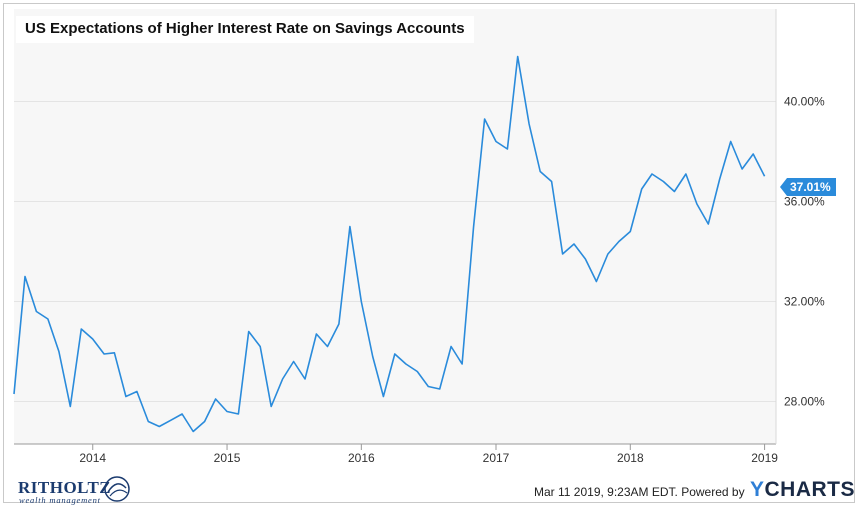 The height and width of the screenshot is (509, 861). I want to click on powered-by-text: Powered by, so click(713, 492).